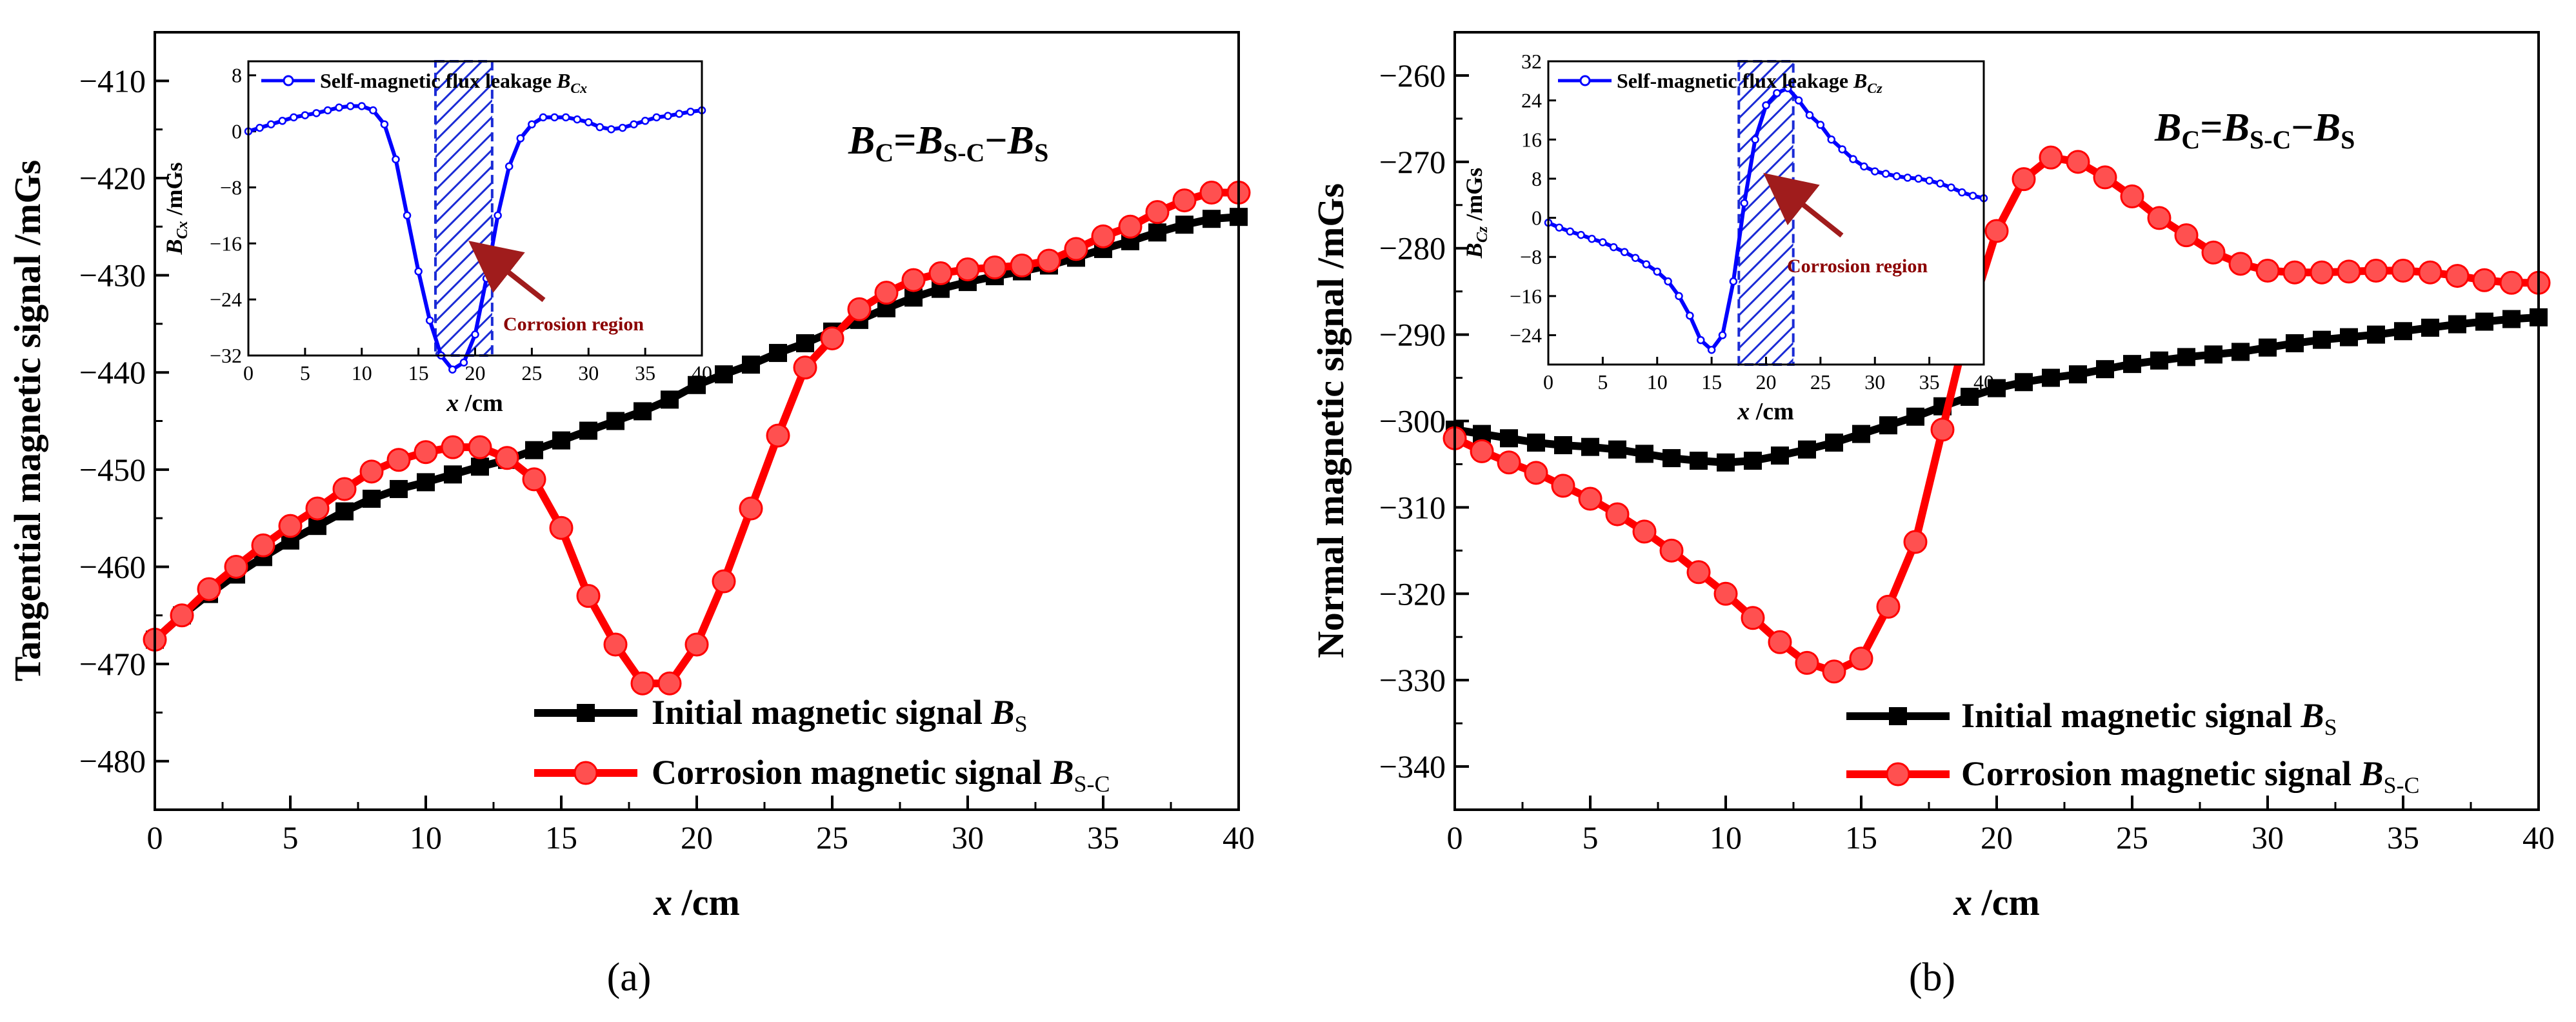  What do you see at coordinates (2538, 837) in the screenshot?
I see `x-tick-label-b-8: 40` at bounding box center [2538, 837].